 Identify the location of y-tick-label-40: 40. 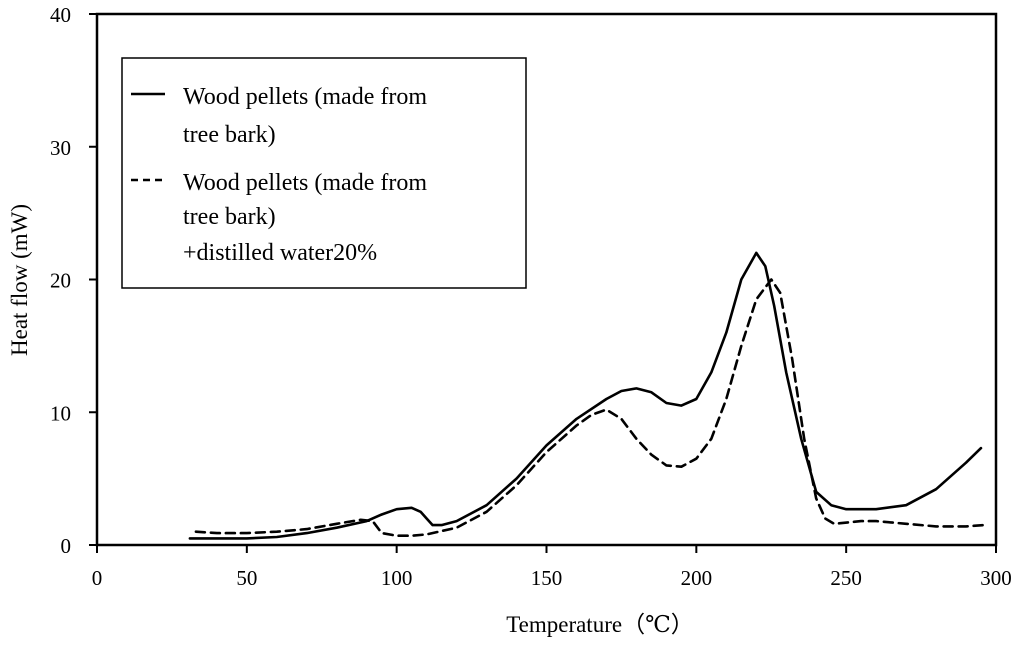
(60, 15).